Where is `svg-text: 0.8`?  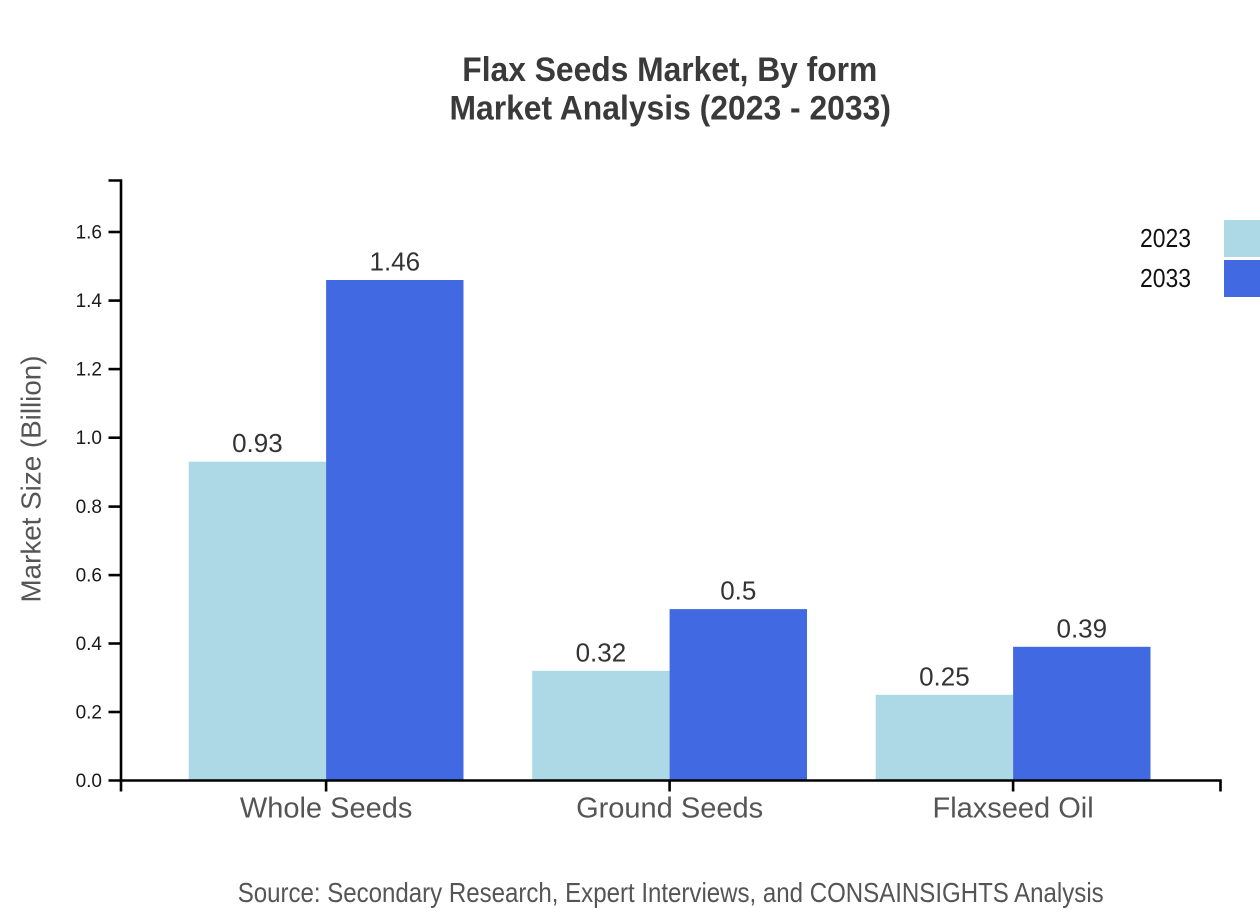
svg-text: 0.8 is located at coordinates (89, 507).